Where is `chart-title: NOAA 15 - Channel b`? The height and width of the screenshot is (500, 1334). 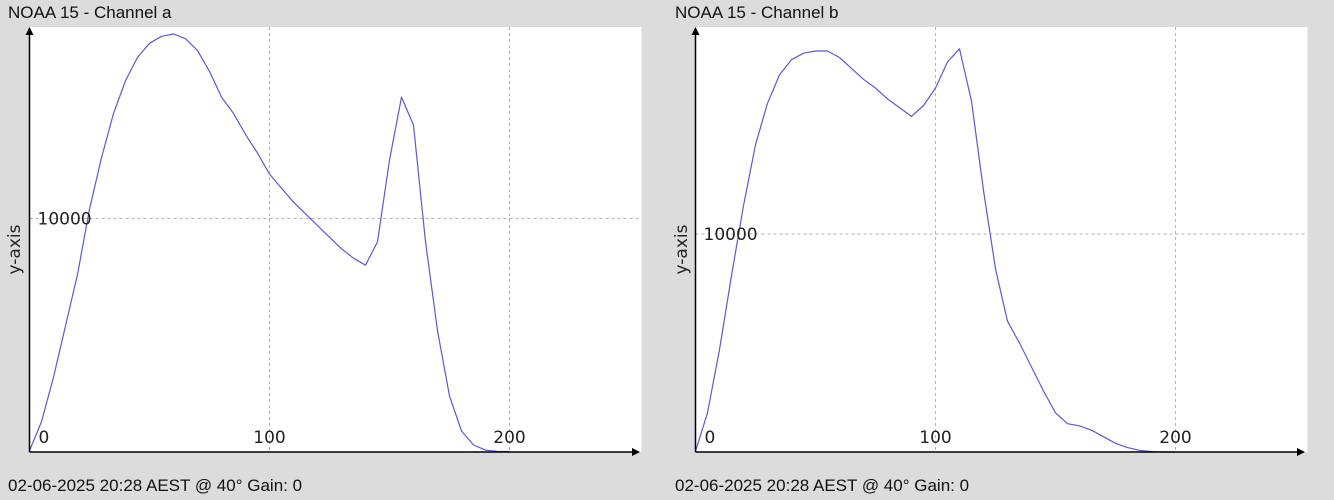
chart-title: NOAA 15 - Channel b is located at coordinates (757, 12).